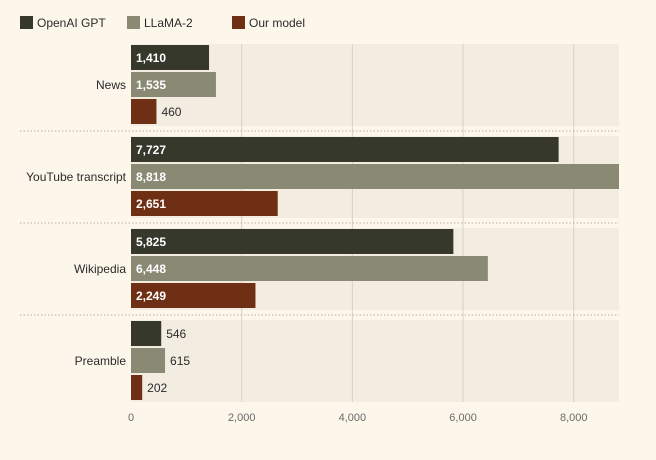 The width and height of the screenshot is (656, 460). What do you see at coordinates (180, 361) in the screenshot?
I see `value-label-1-3: 615` at bounding box center [180, 361].